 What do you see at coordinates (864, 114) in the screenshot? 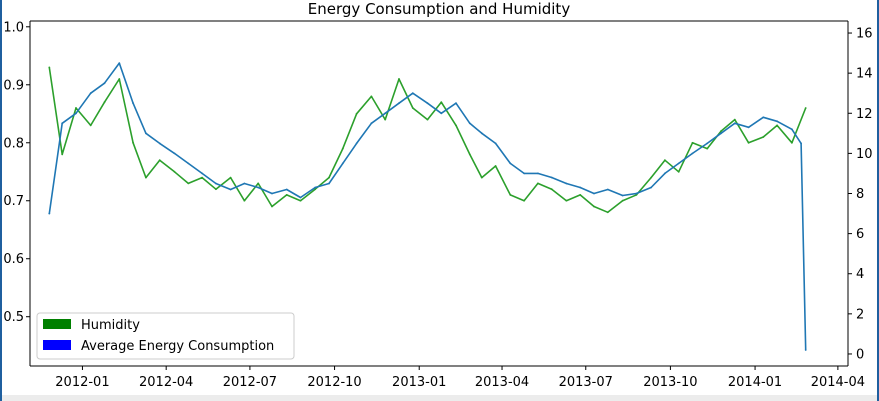
I see `y-right-tick-label: 12` at bounding box center [864, 114].